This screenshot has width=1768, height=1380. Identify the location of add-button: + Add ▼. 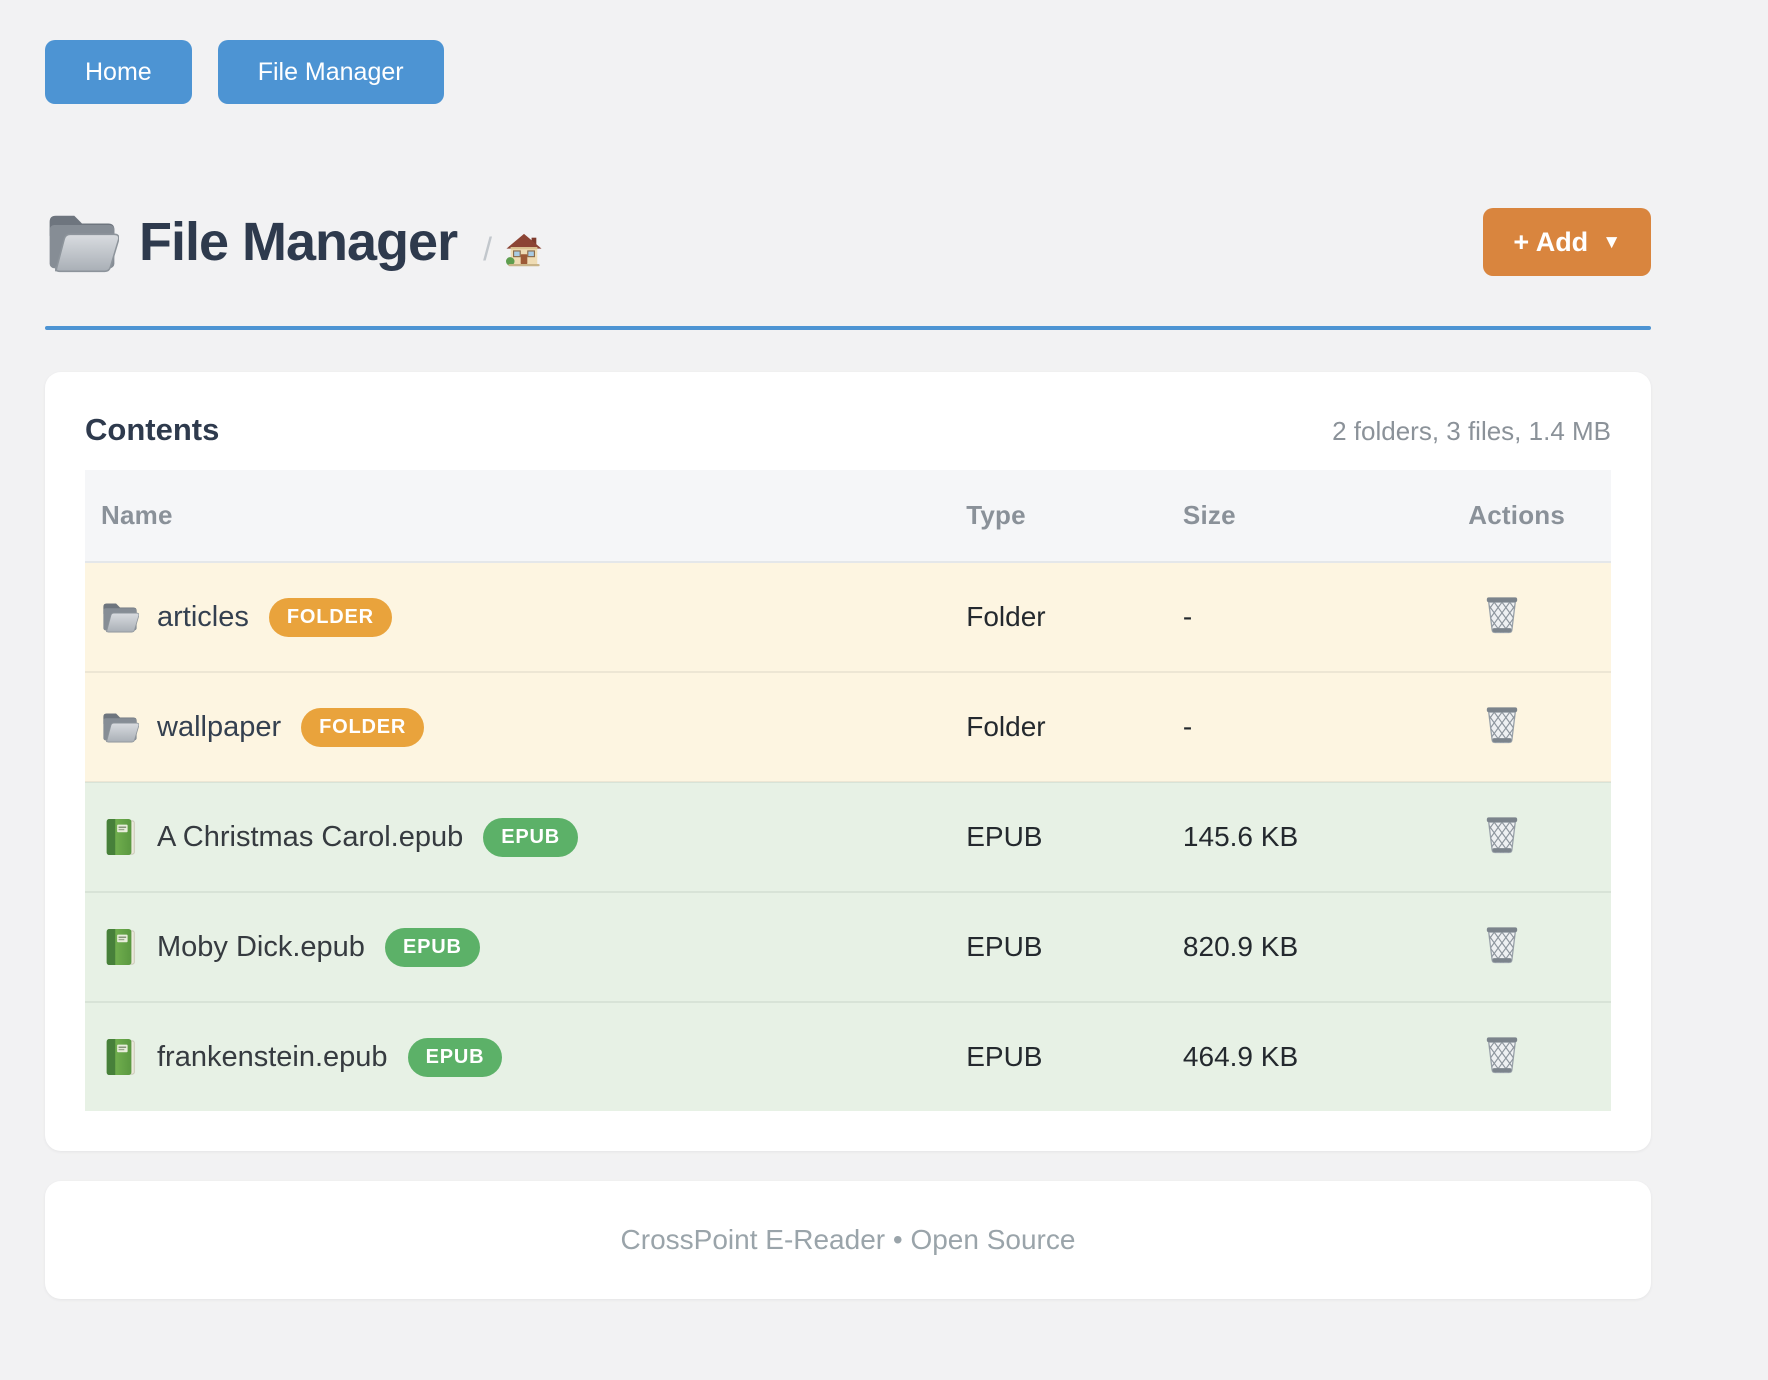
(1567, 242).